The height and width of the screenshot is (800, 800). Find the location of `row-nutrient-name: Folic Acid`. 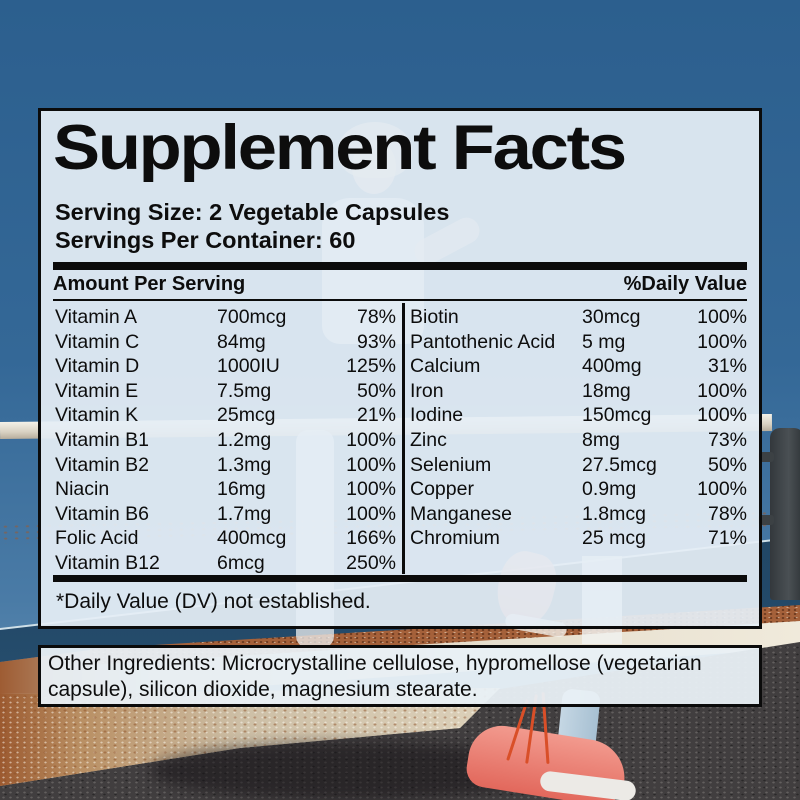

row-nutrient-name: Folic Acid is located at coordinates (97, 538).